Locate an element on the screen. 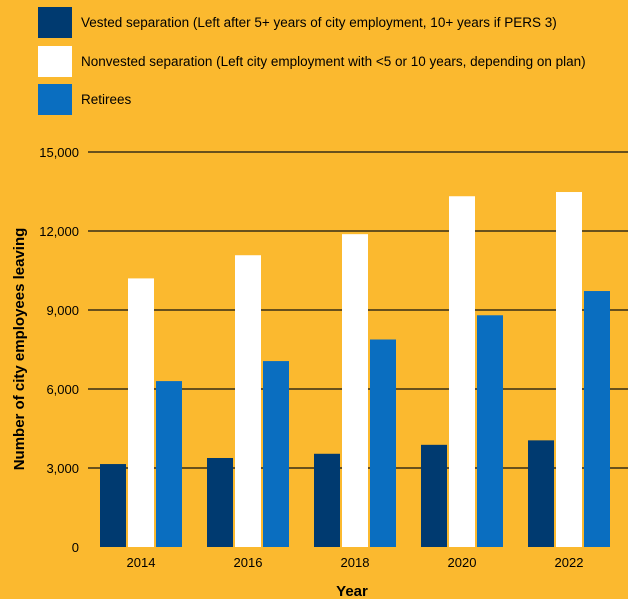 This screenshot has width=628, height=599. x-tick-label: 2014 is located at coordinates (141, 562).